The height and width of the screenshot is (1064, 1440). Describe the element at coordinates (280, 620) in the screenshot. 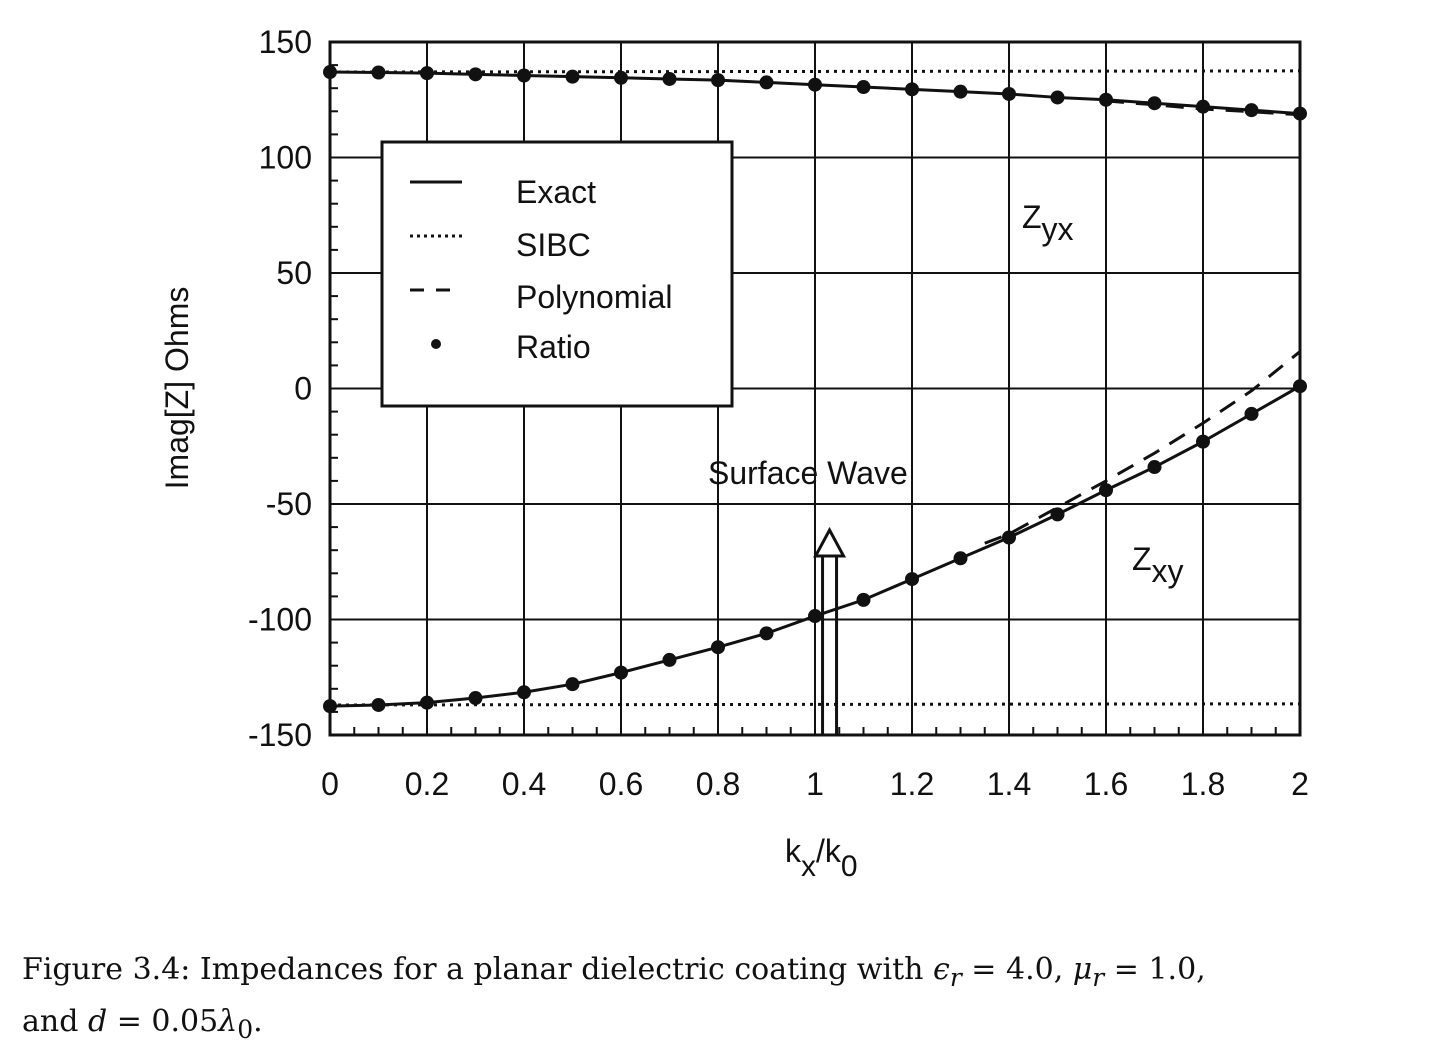

I see `y-tick-label: -100` at that location.